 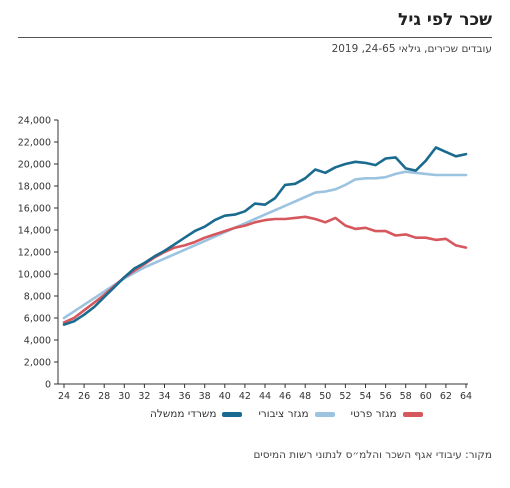 What do you see at coordinates (37, 341) in the screenshot?
I see `y-tick-label: 4,000` at bounding box center [37, 341].